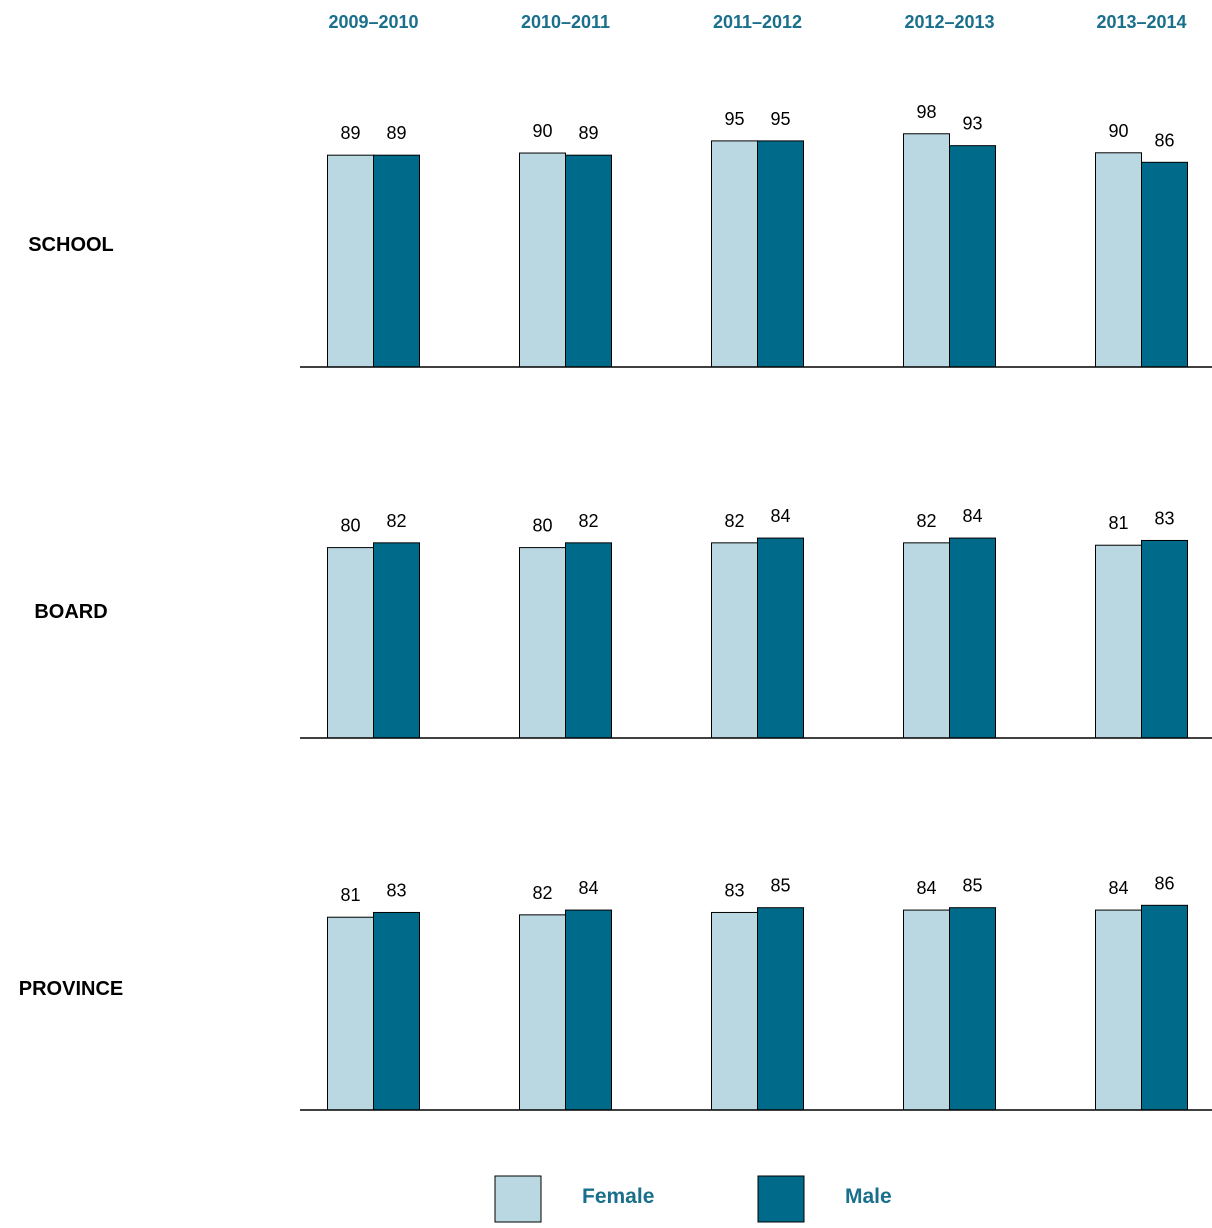 This screenshot has height=1228, width=1212. Describe the element at coordinates (1118, 888) in the screenshot. I see `value-label-province-female-5: 84` at that location.